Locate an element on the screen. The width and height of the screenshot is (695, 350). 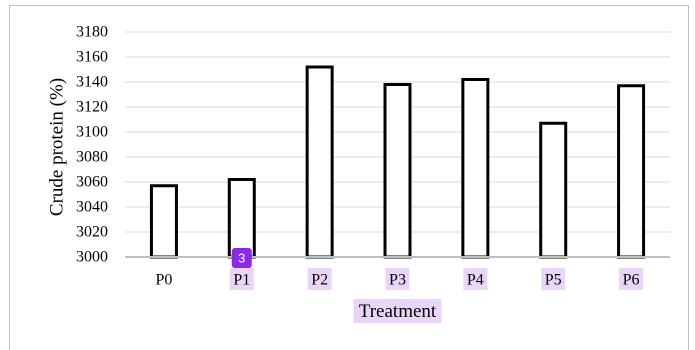
bar-p3 is located at coordinates (397, 171).